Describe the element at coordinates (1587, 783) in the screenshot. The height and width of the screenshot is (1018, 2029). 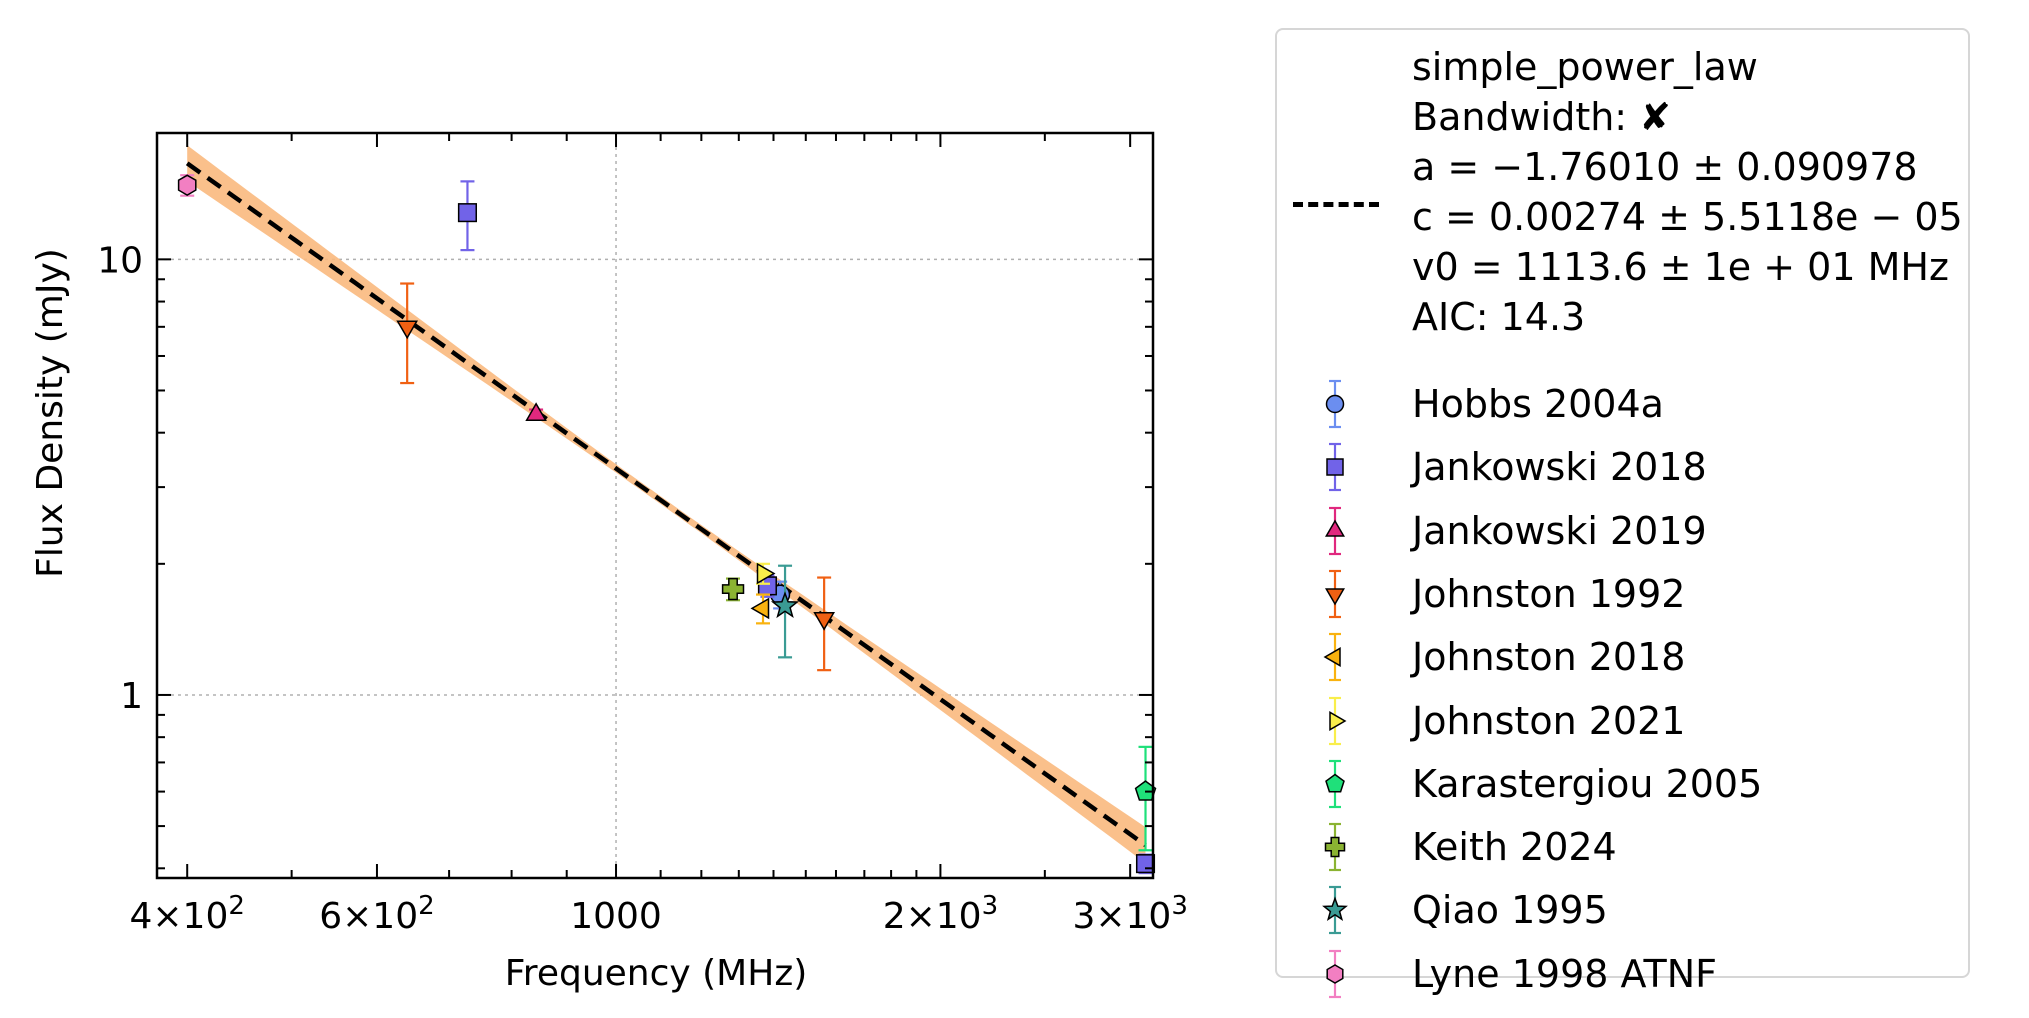
I see `legend-label: Karastergiou 2005` at that location.